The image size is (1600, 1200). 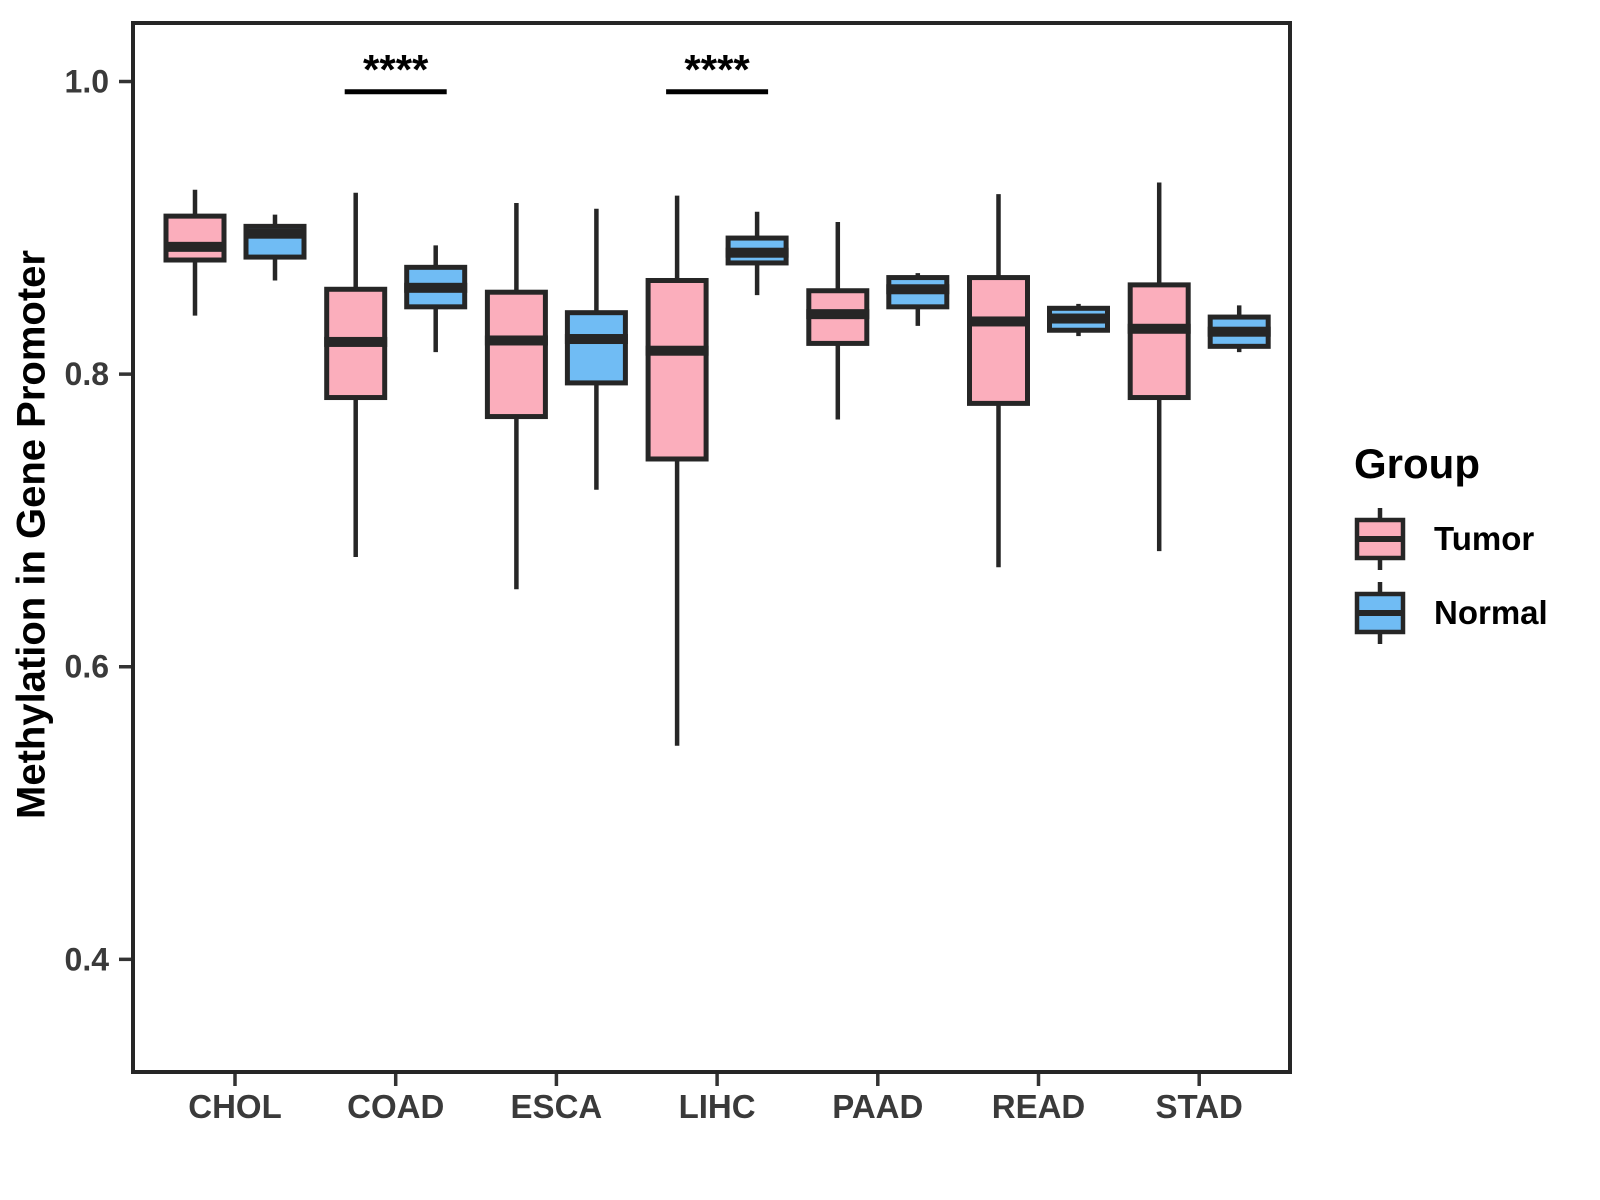 I want to click on y-axis-title: Methylation in Gene Promoter, so click(x=31, y=535).